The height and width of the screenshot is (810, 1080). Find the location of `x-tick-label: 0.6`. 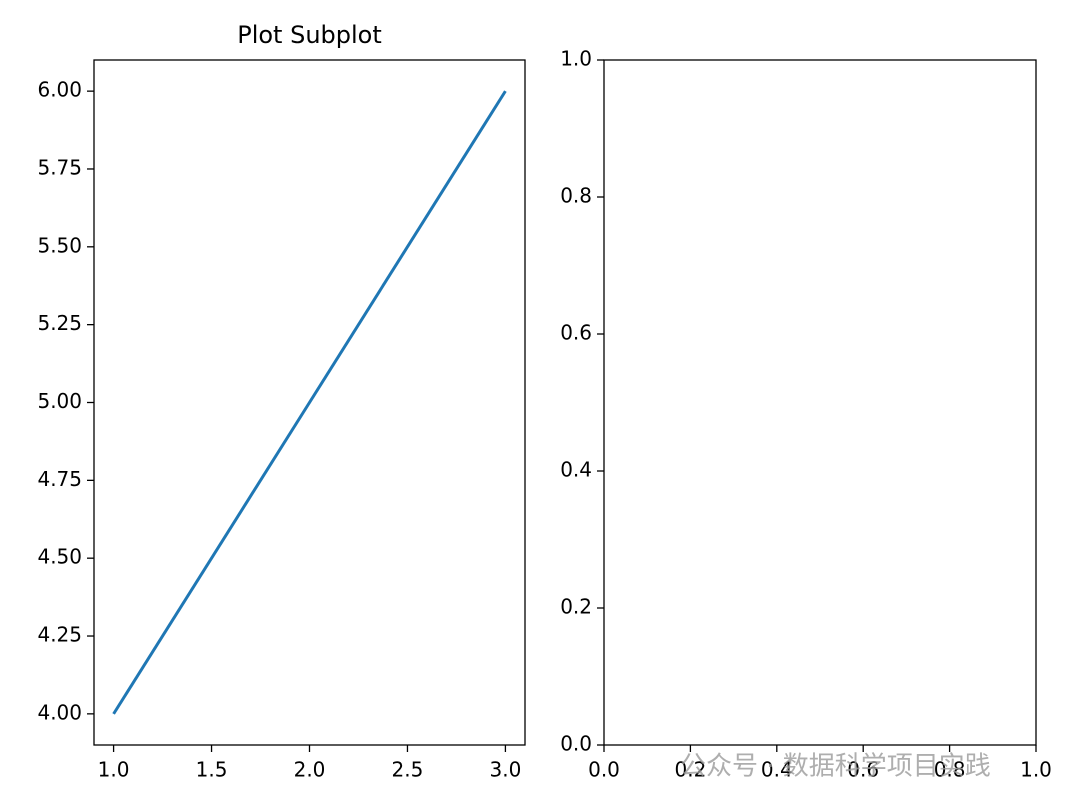

x-tick-label: 0.6 is located at coordinates (863, 770).